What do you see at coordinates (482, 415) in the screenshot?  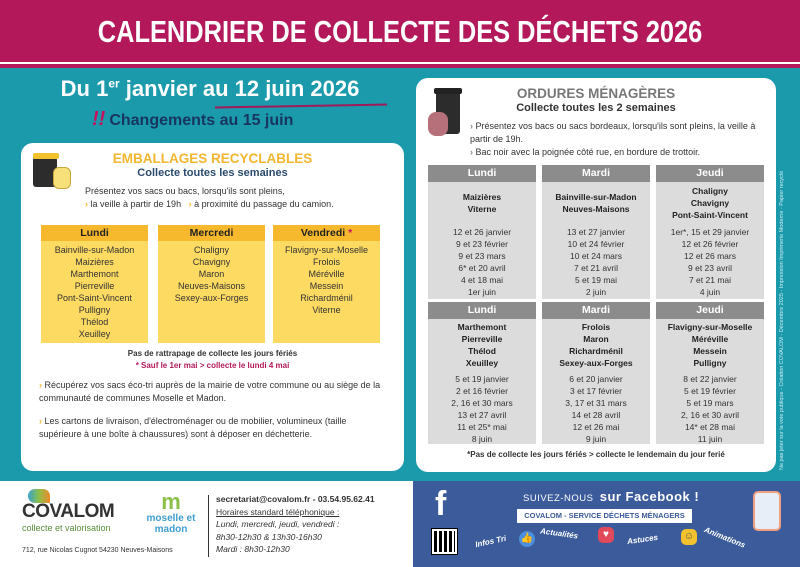 I see `collection-date: 13 et 27 avril` at bounding box center [482, 415].